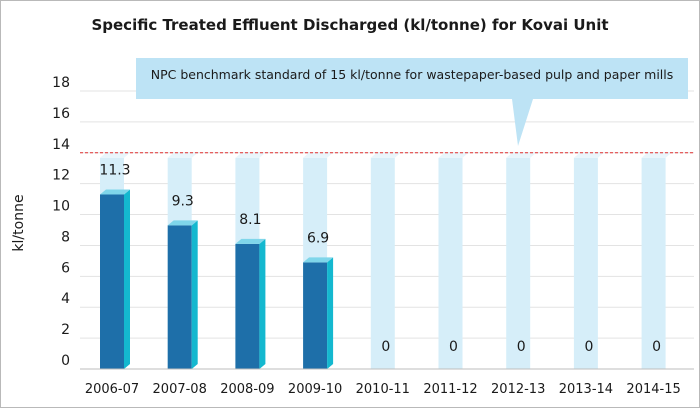 This screenshot has width=700, height=408. What do you see at coordinates (250, 220) in the screenshot?
I see `data-label: 8.1` at bounding box center [250, 220].